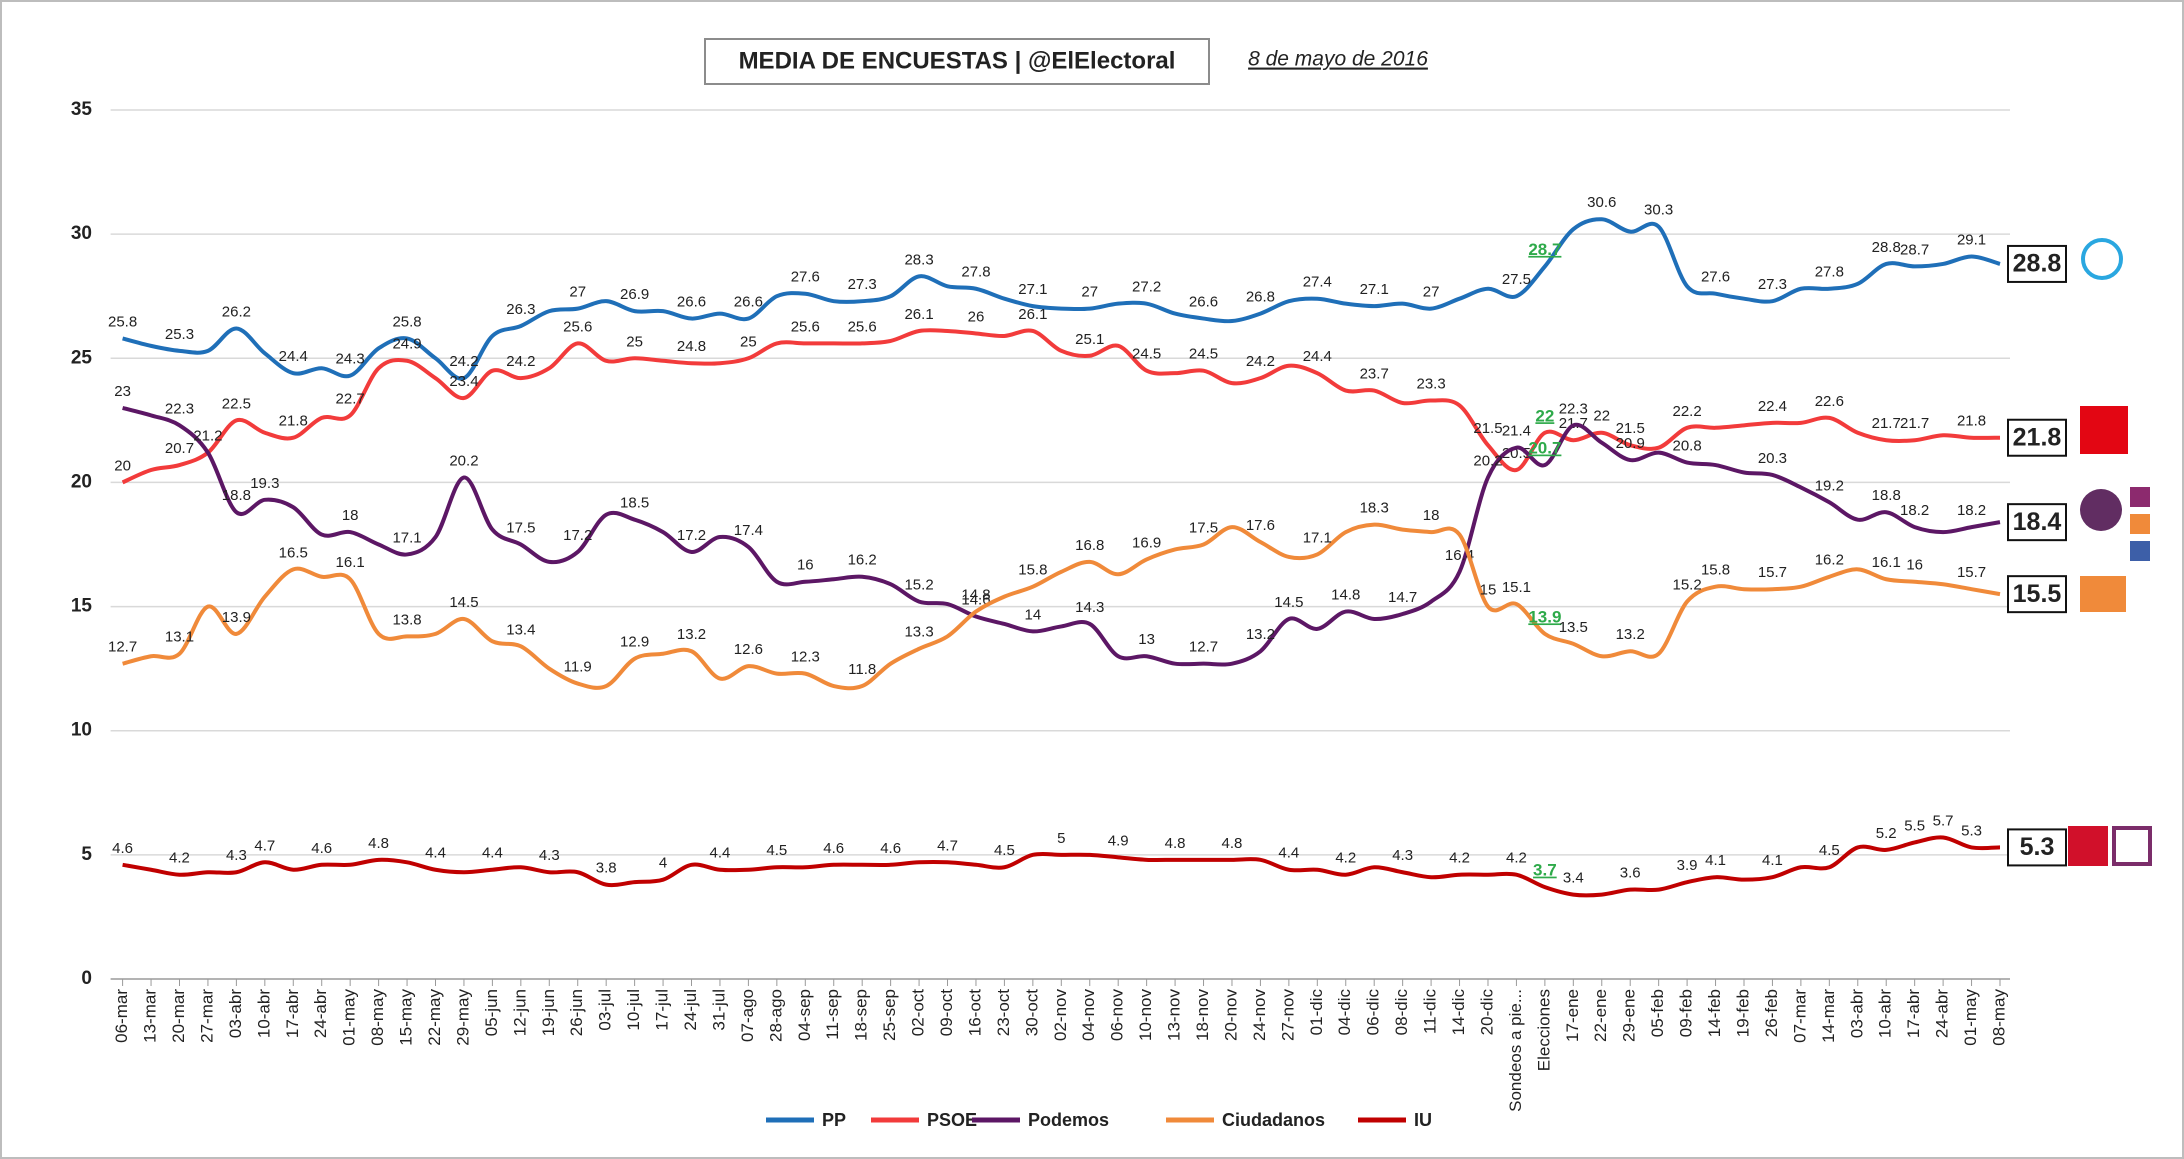 The height and width of the screenshot is (1159, 2184). Describe the element at coordinates (1146, 354) in the screenshot. I see `data-label: 24.5` at that location.